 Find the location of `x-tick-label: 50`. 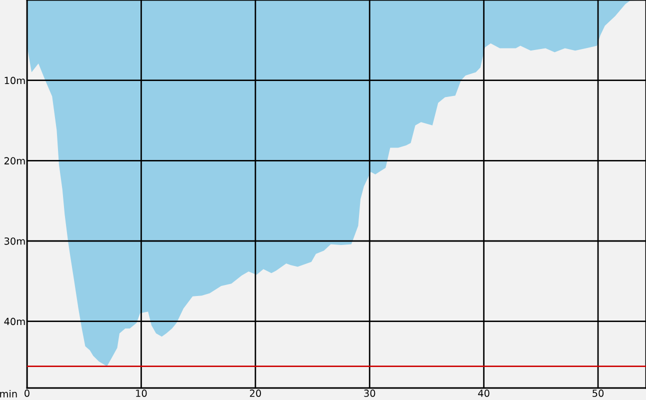

x-tick-label: 50 is located at coordinates (598, 393).